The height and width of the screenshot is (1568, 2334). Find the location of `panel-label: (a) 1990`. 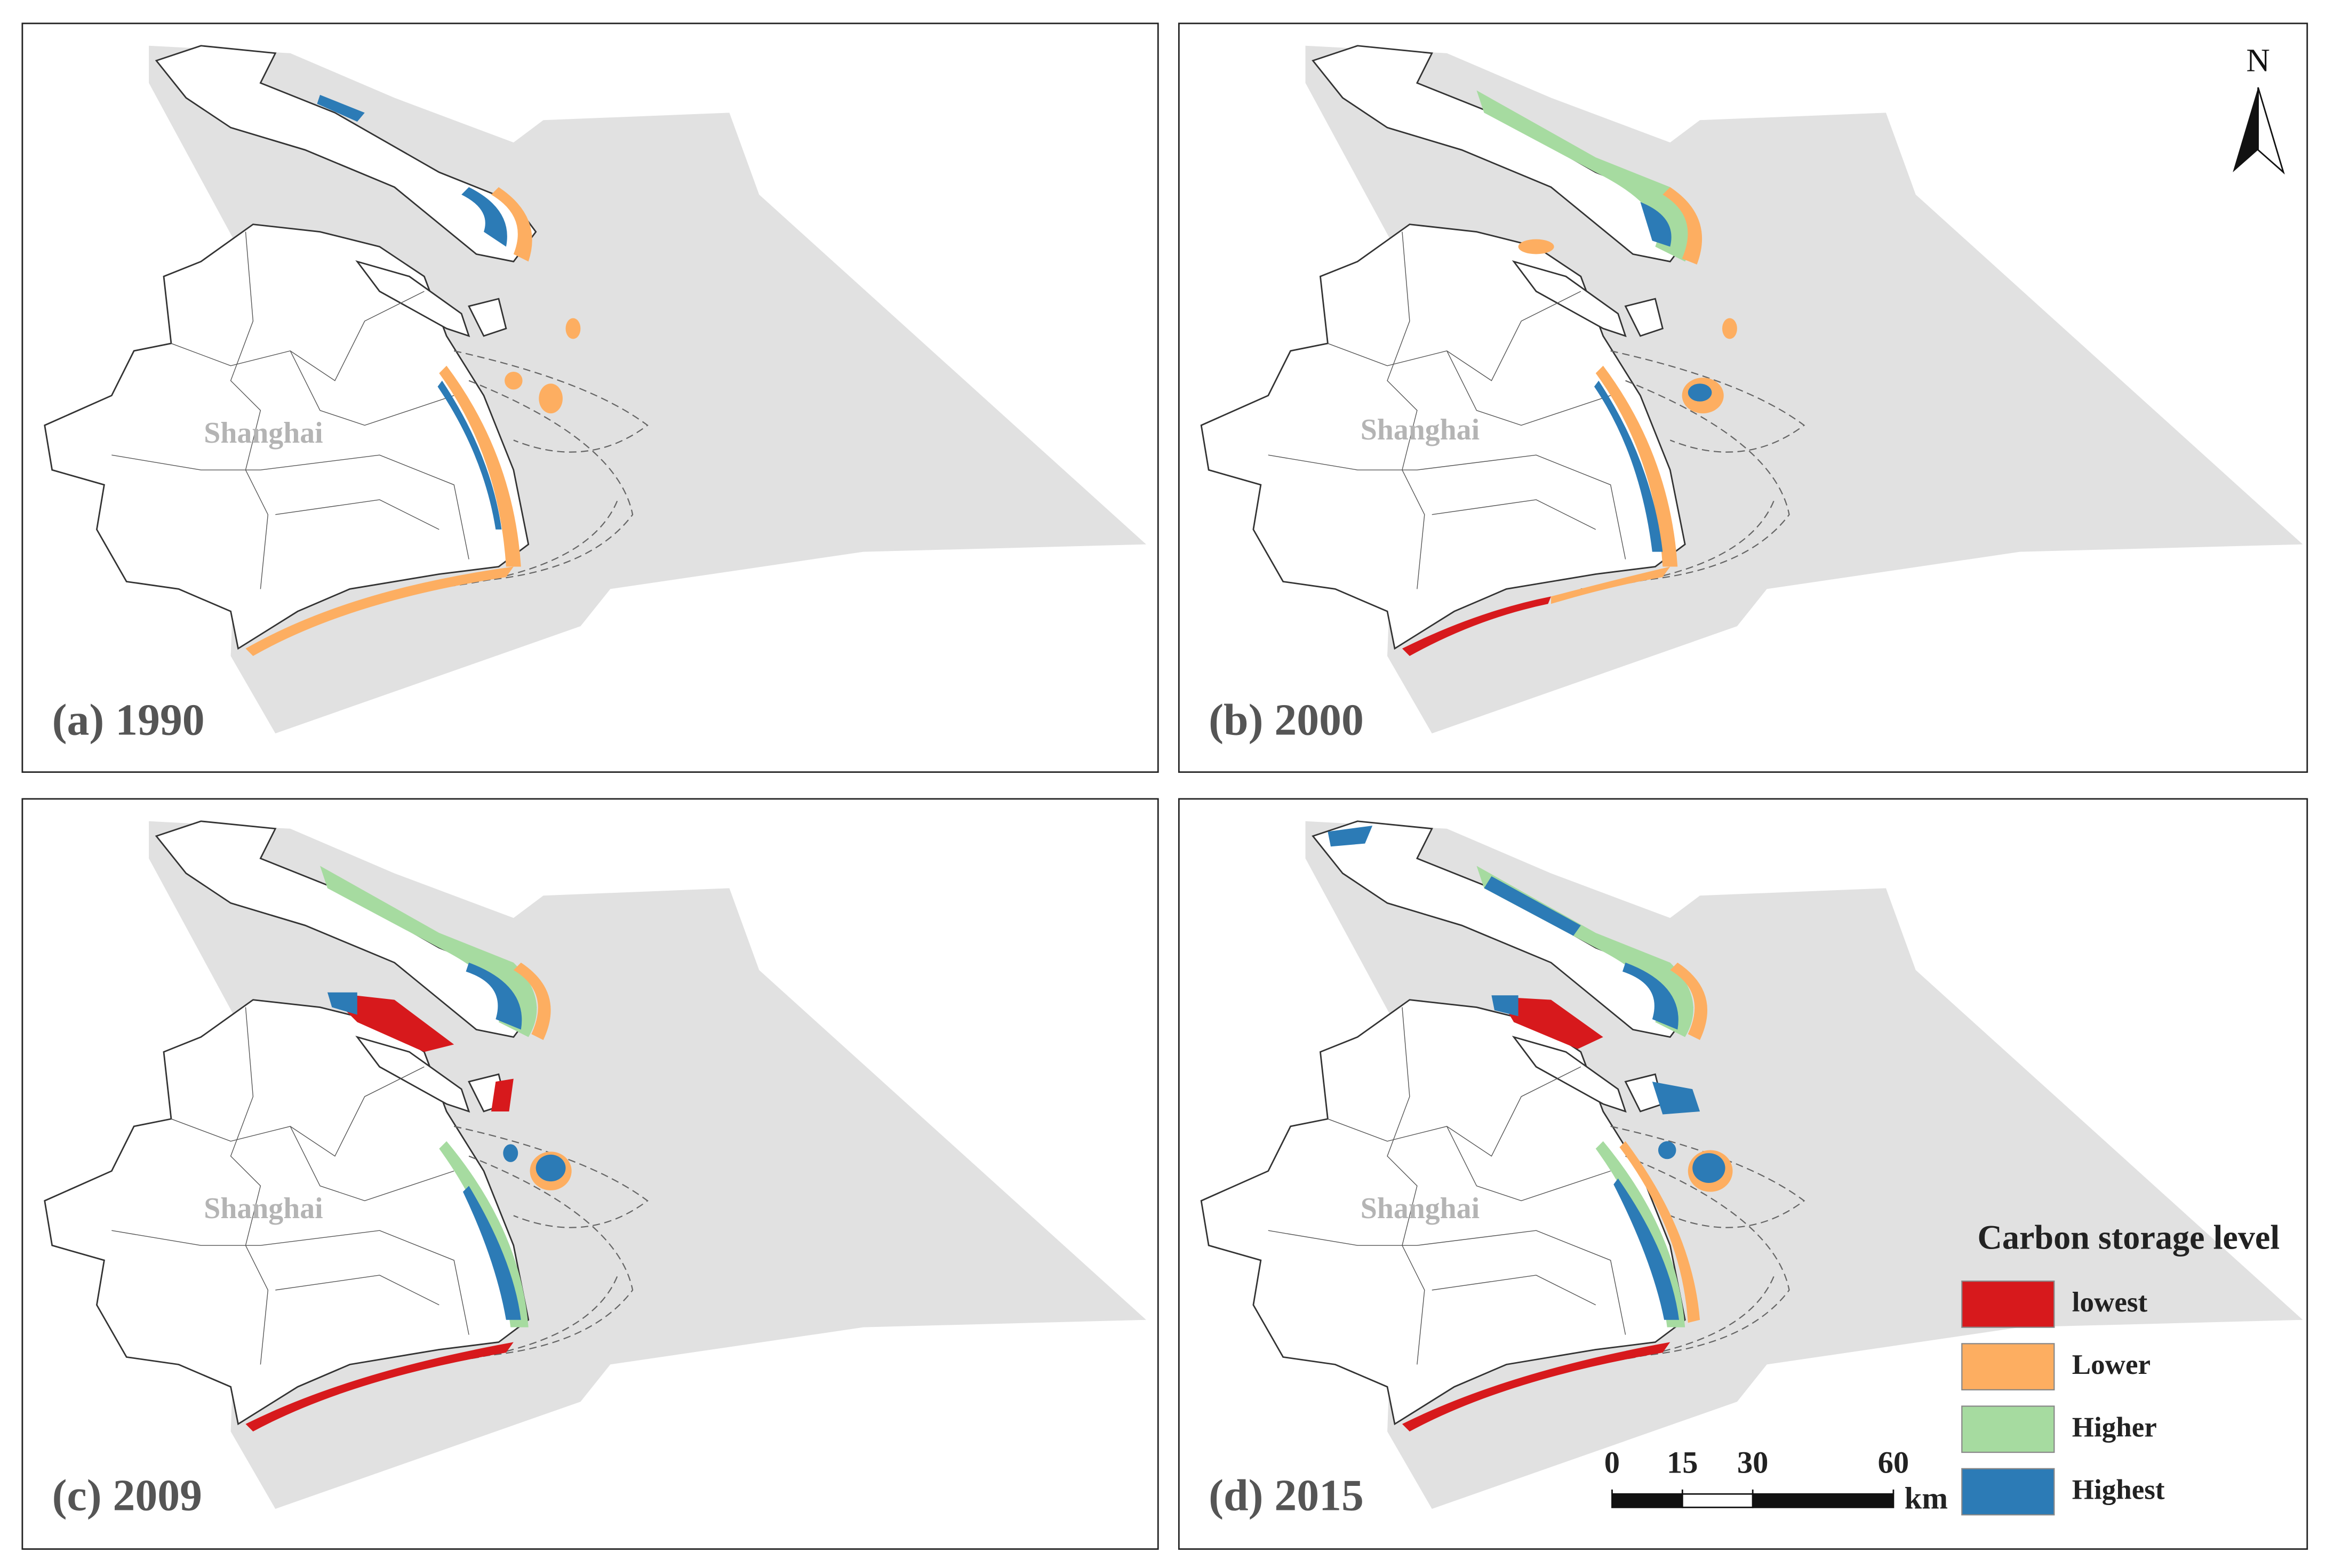

panel-label: (a) 1990 is located at coordinates (128, 720).